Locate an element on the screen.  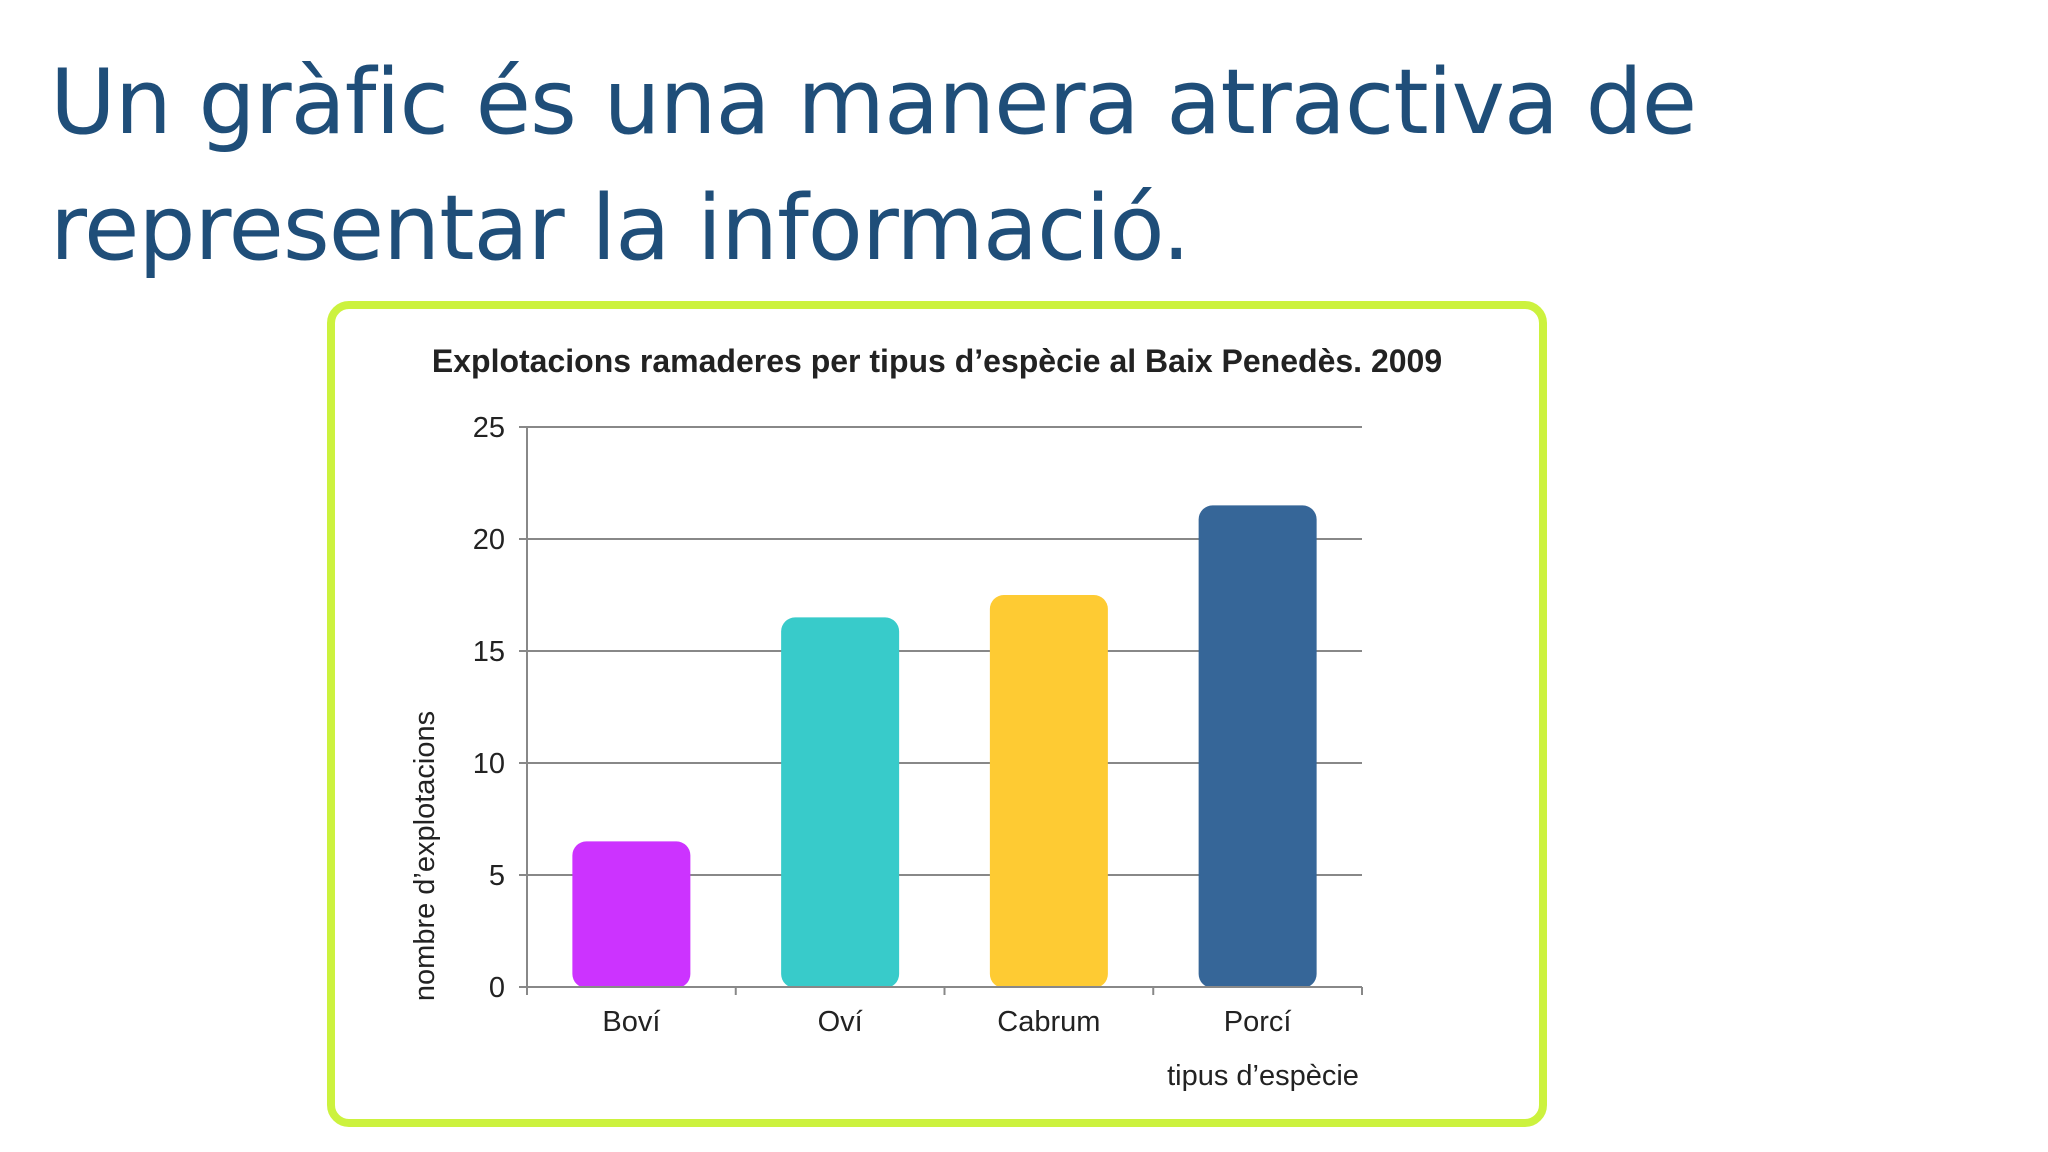
x-tick-label-3: Porcí is located at coordinates (1258, 1022).